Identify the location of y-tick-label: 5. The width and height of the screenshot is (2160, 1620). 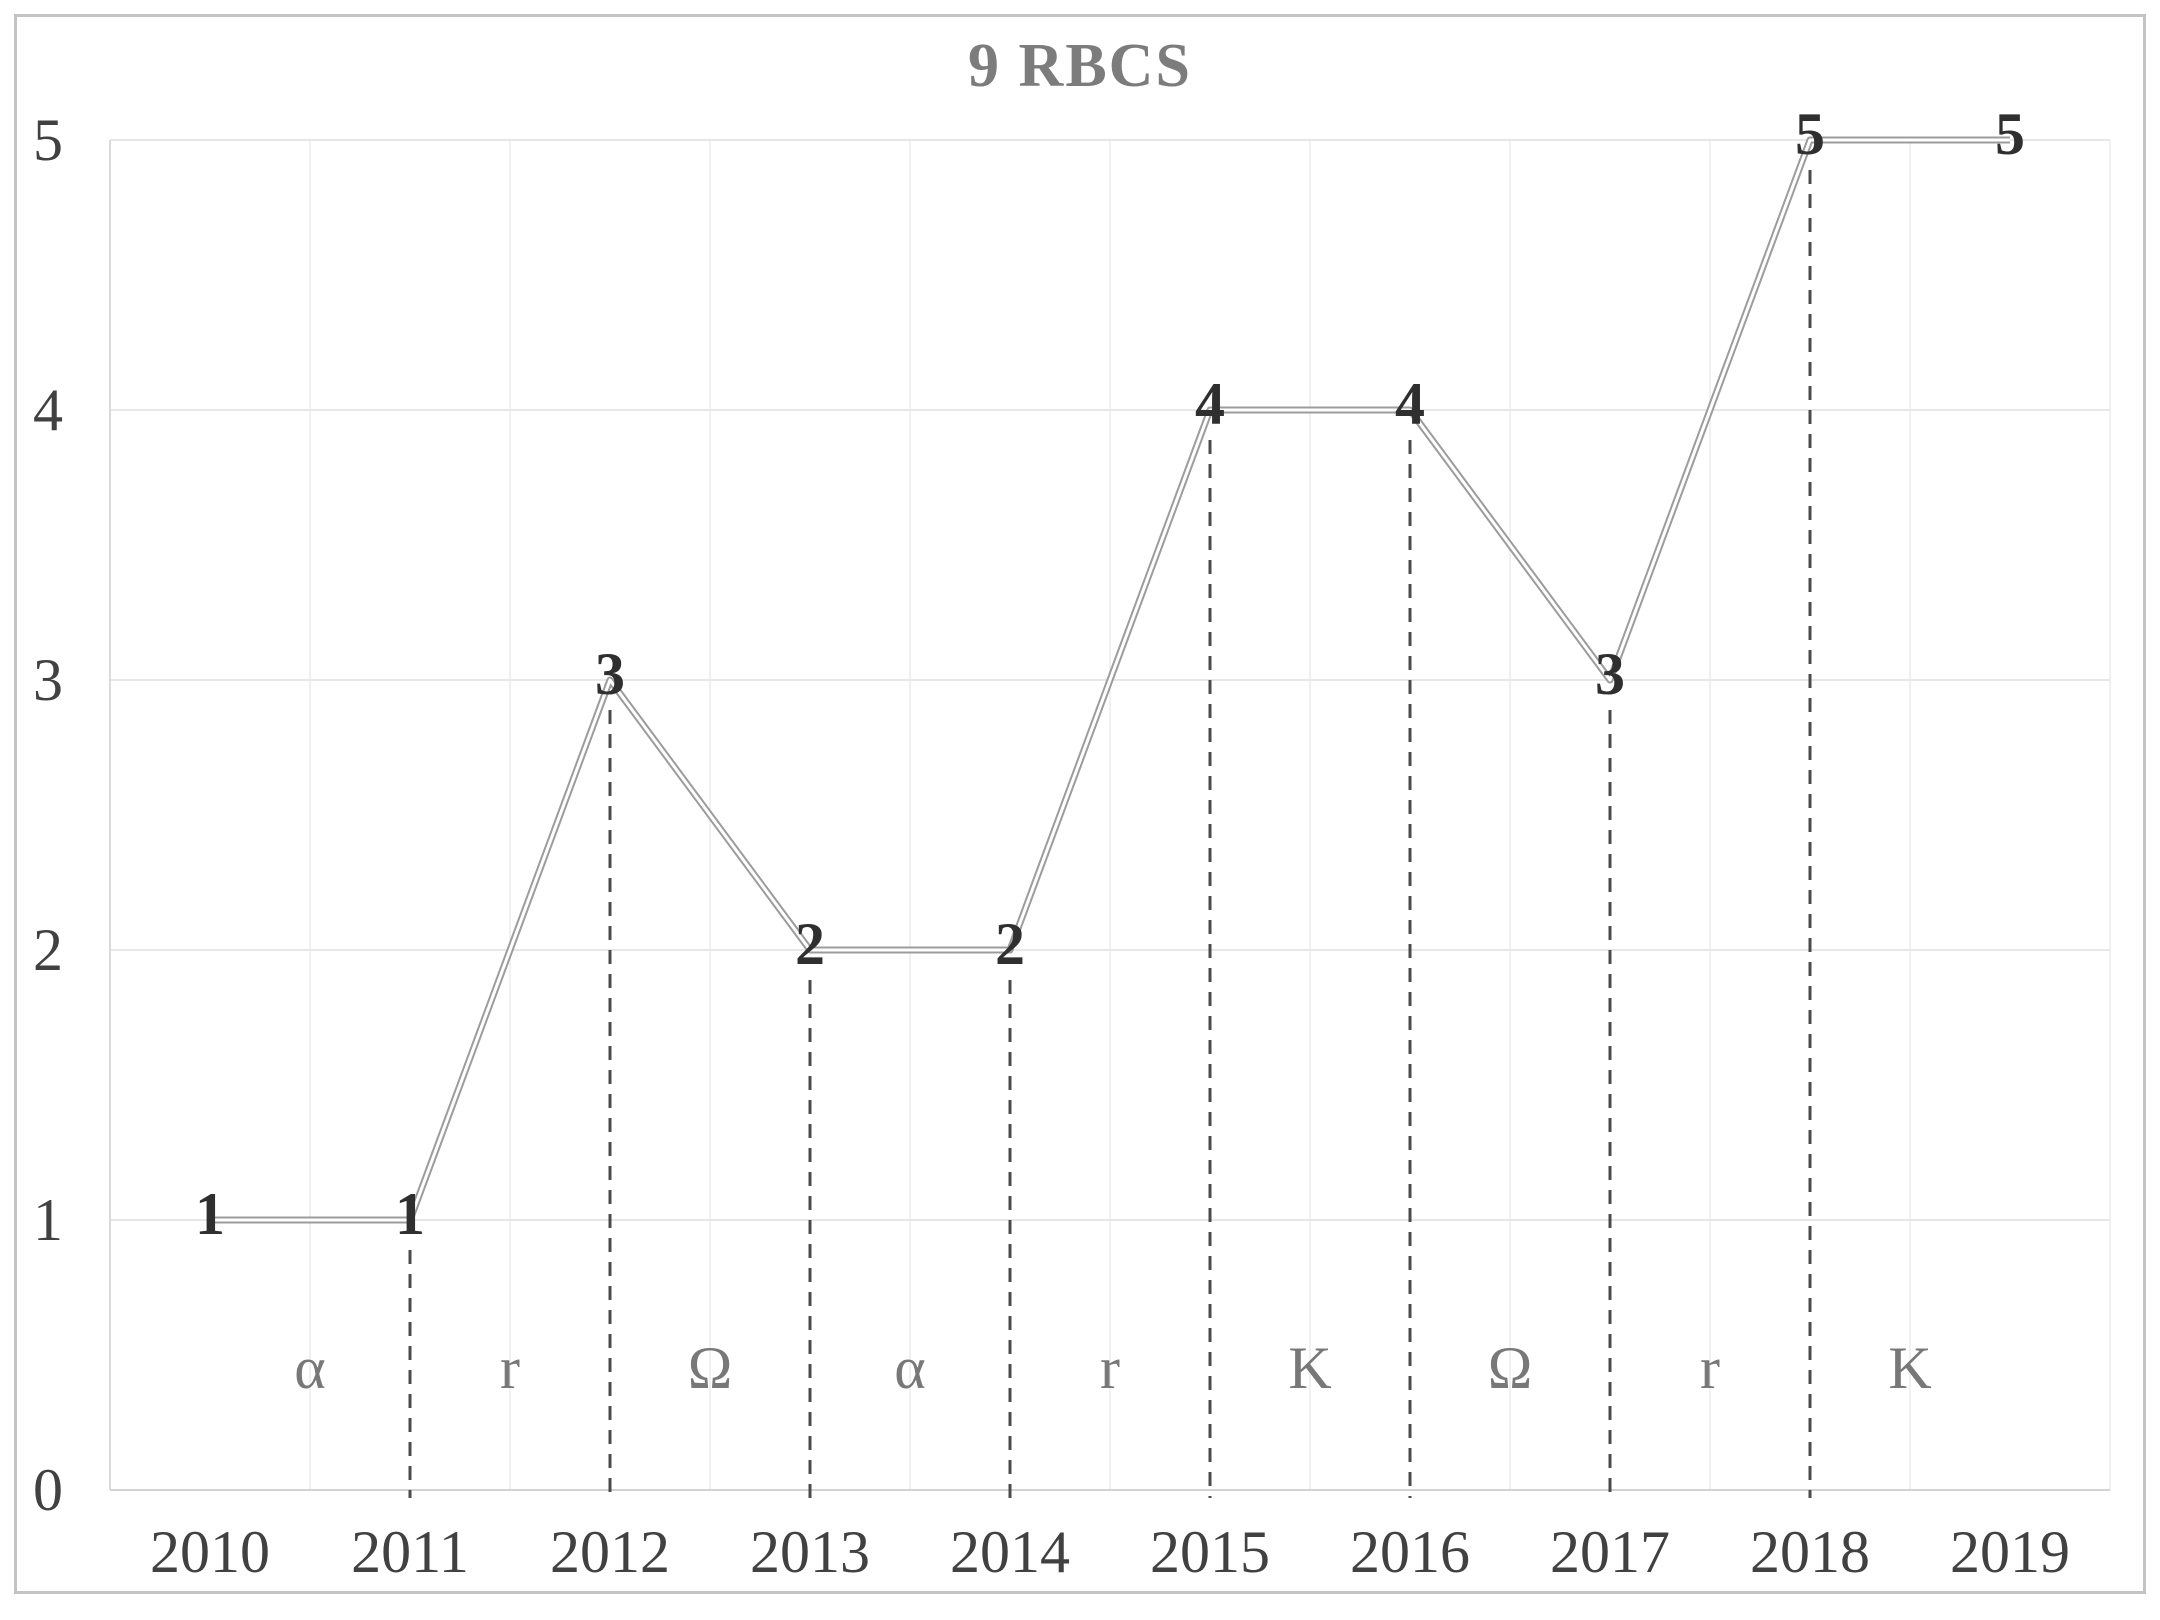
(48, 140).